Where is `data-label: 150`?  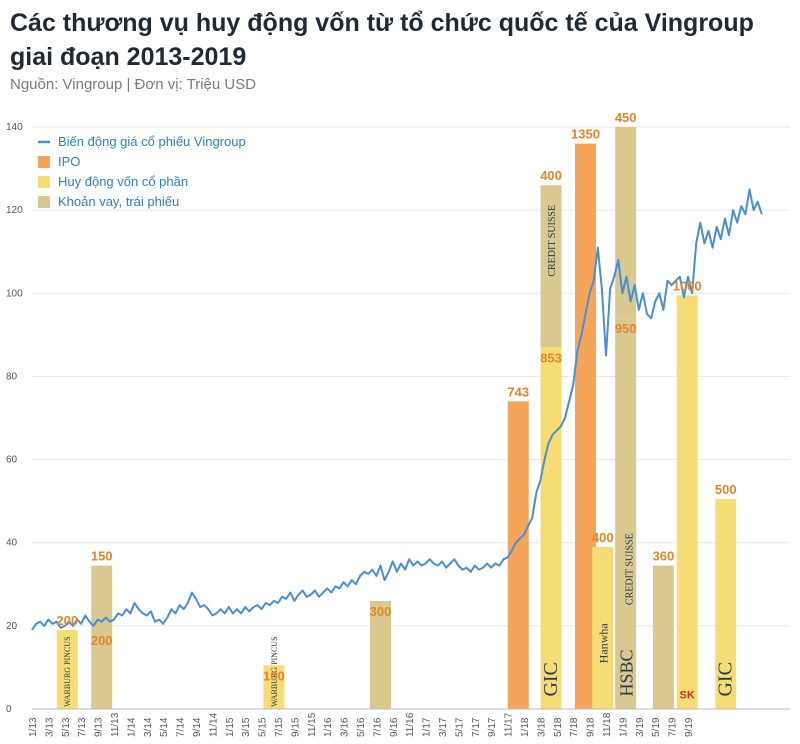 data-label: 150 is located at coordinates (102, 556).